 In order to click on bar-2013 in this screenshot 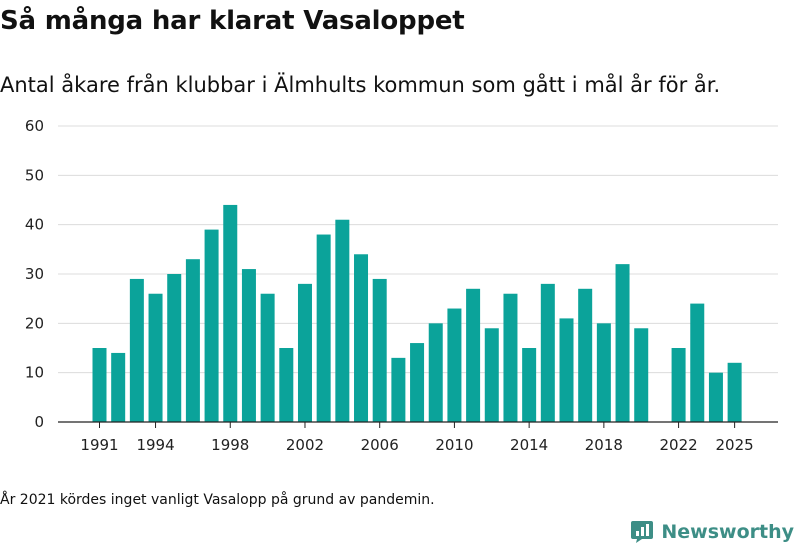, I will do `click(510, 357)`.